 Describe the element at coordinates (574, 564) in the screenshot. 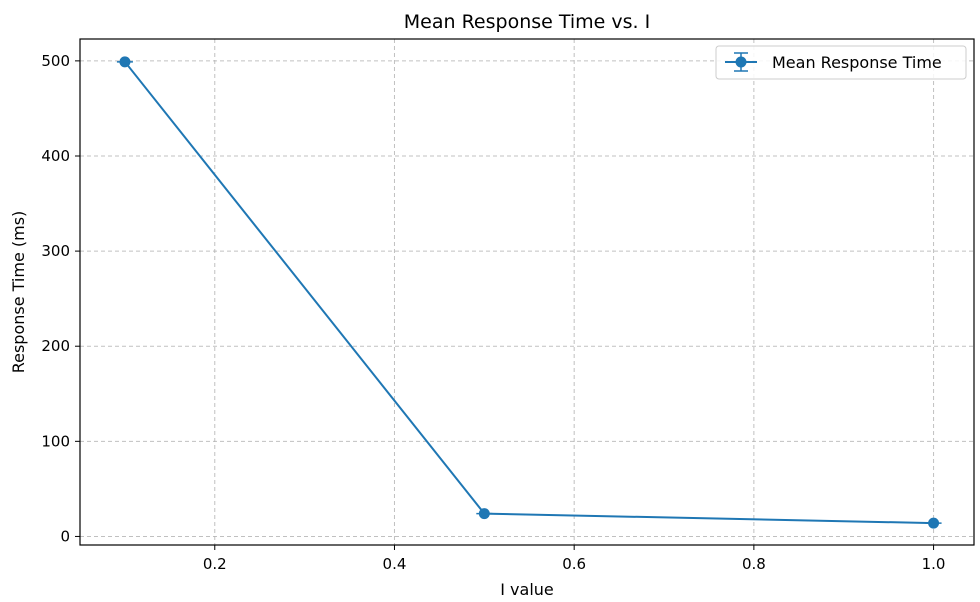

I see `x-tick-label: 0.6` at that location.